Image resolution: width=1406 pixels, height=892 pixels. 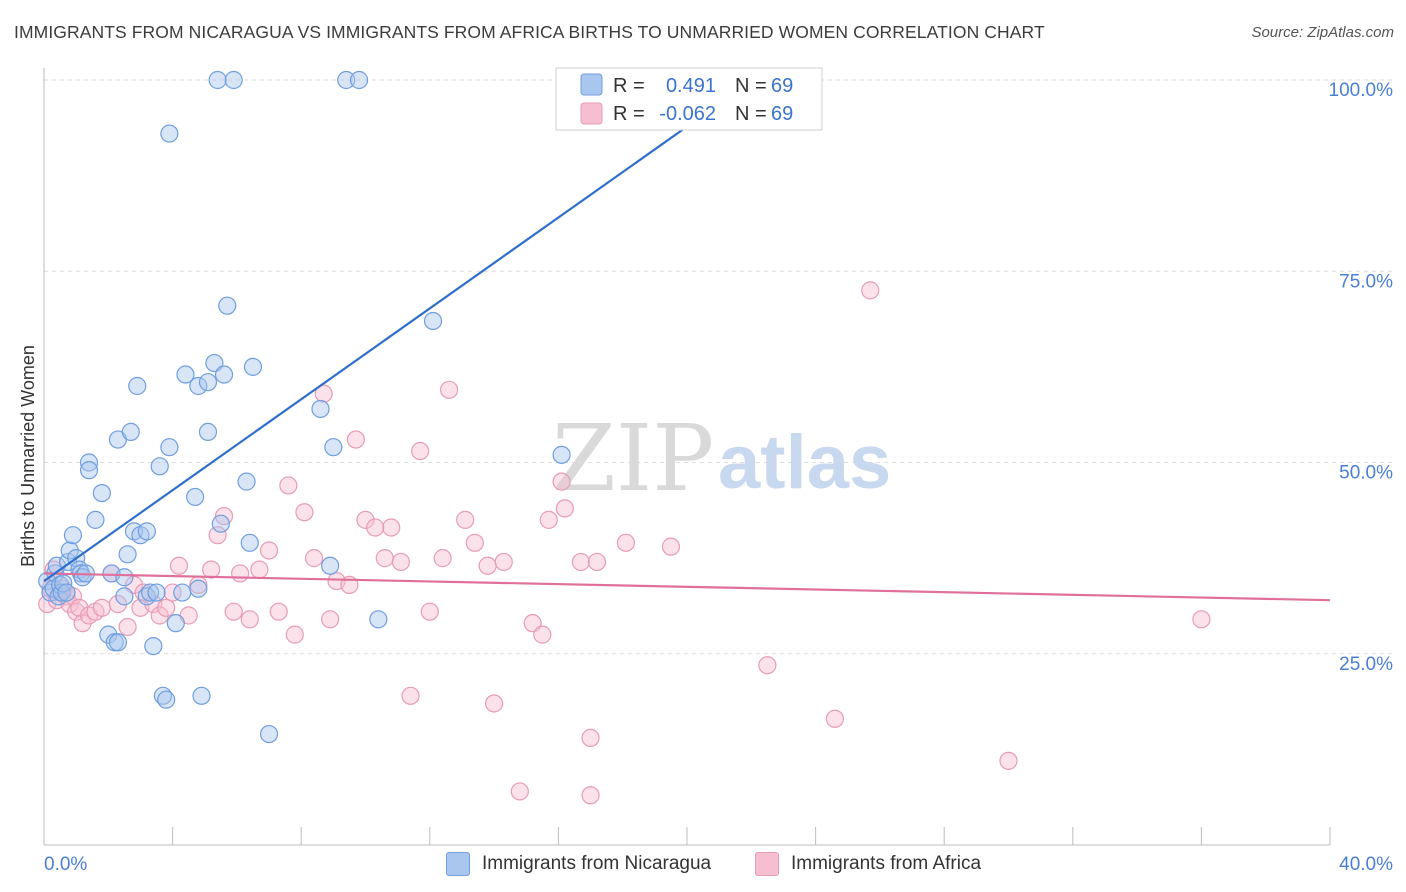 What do you see at coordinates (1361, 90) in the screenshot?
I see `y-tick-label: 100.0%` at bounding box center [1361, 90].